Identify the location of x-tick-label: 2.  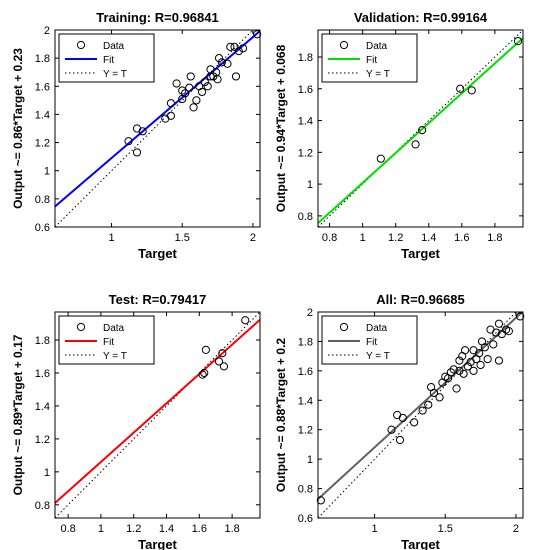
(253, 238).